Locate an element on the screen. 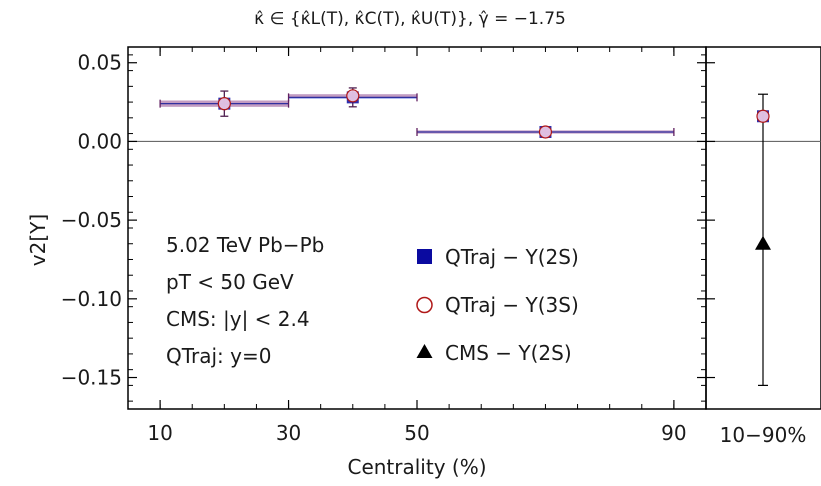 The image size is (821, 486). x-axis-title: Centrality (%) is located at coordinates (416, 467).